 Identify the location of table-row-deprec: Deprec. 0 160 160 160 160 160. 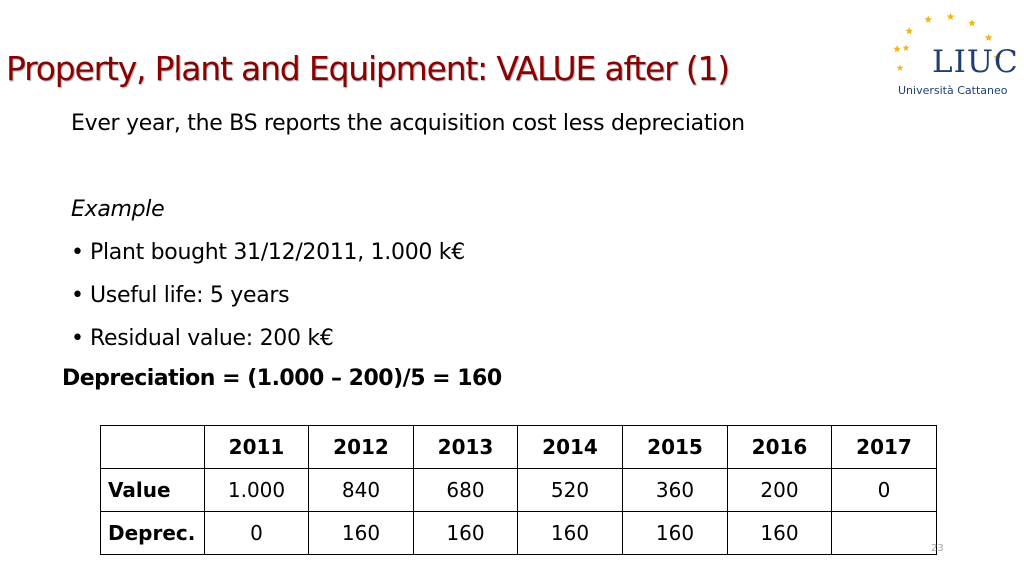
(518, 533).